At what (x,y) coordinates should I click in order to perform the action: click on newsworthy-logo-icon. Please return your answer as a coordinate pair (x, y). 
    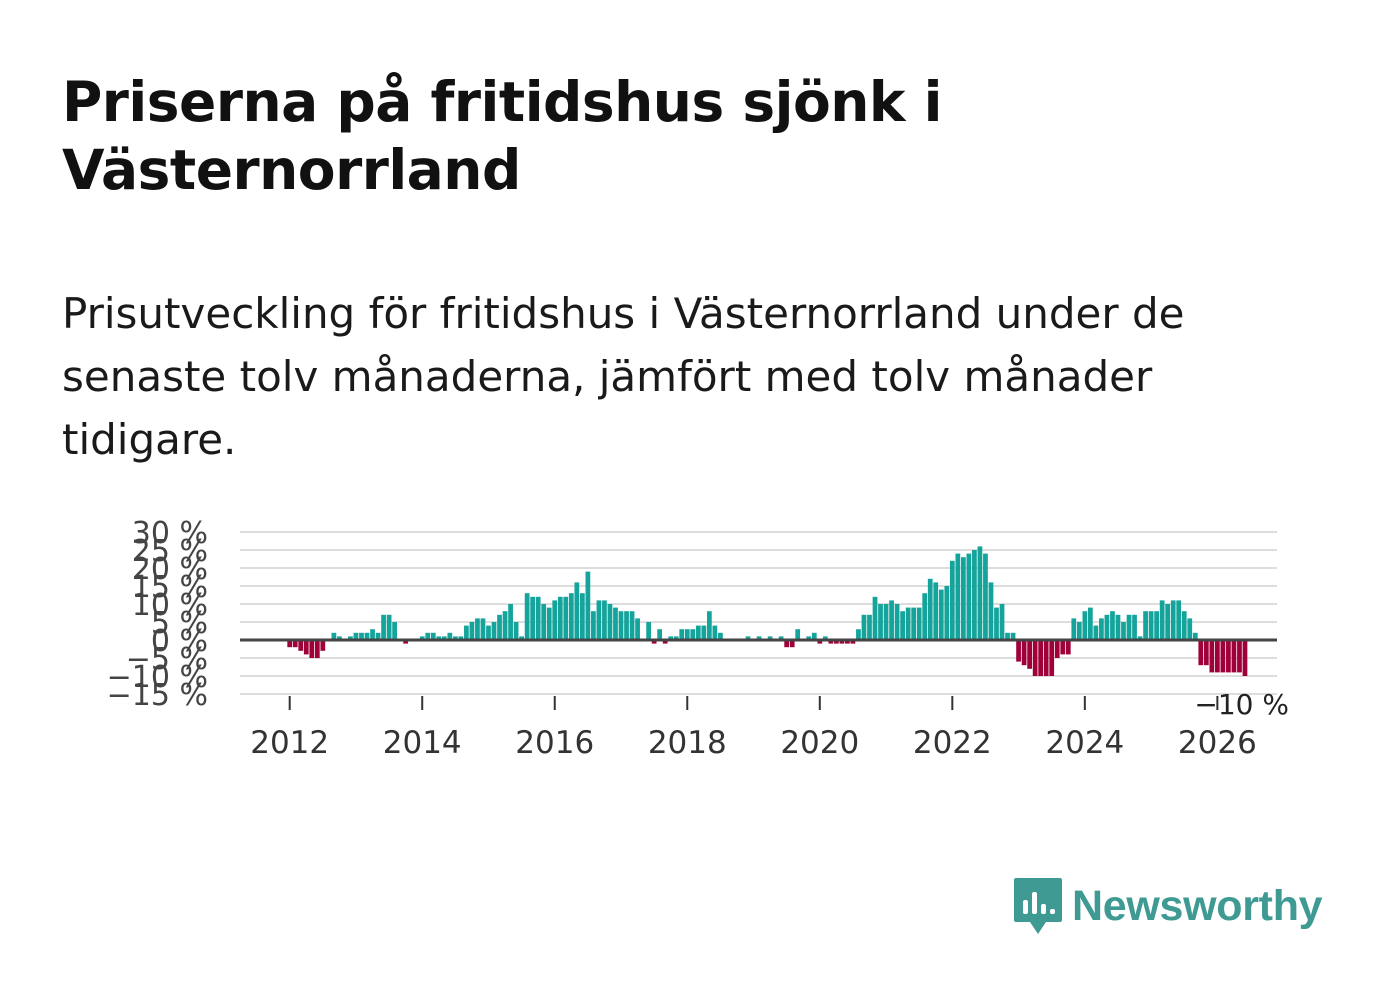
    Looking at the image, I should click on (1038, 906).